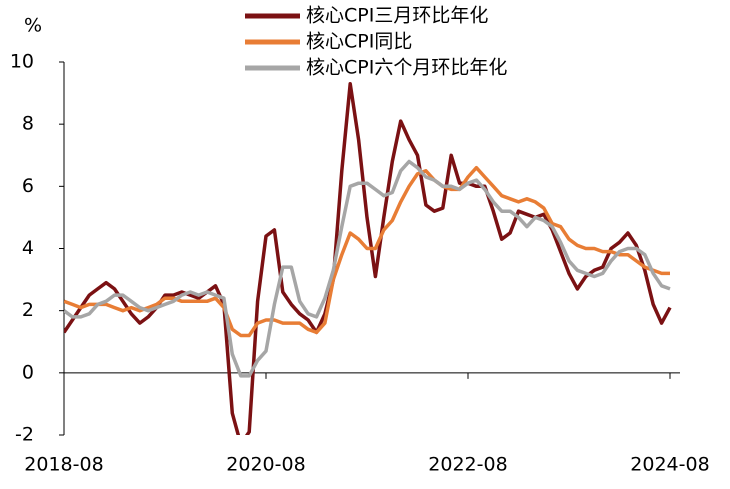  What do you see at coordinates (467, 465) in the screenshot?
I see `x-tick-label: 2022-08` at bounding box center [467, 465].